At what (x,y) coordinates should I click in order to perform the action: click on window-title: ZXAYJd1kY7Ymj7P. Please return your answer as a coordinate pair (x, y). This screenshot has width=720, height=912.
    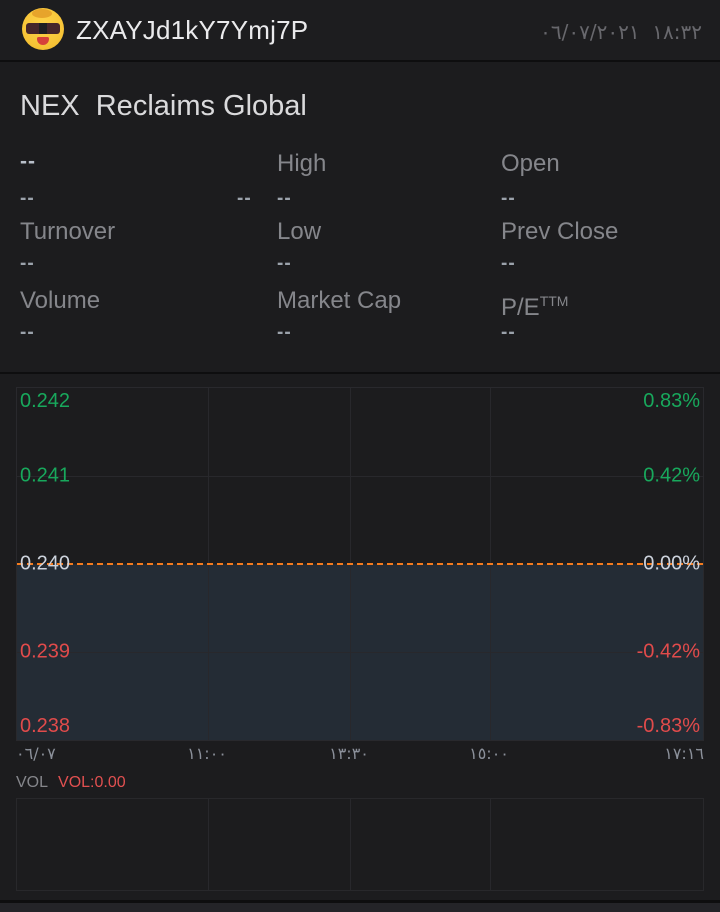
    Looking at the image, I should click on (192, 30).